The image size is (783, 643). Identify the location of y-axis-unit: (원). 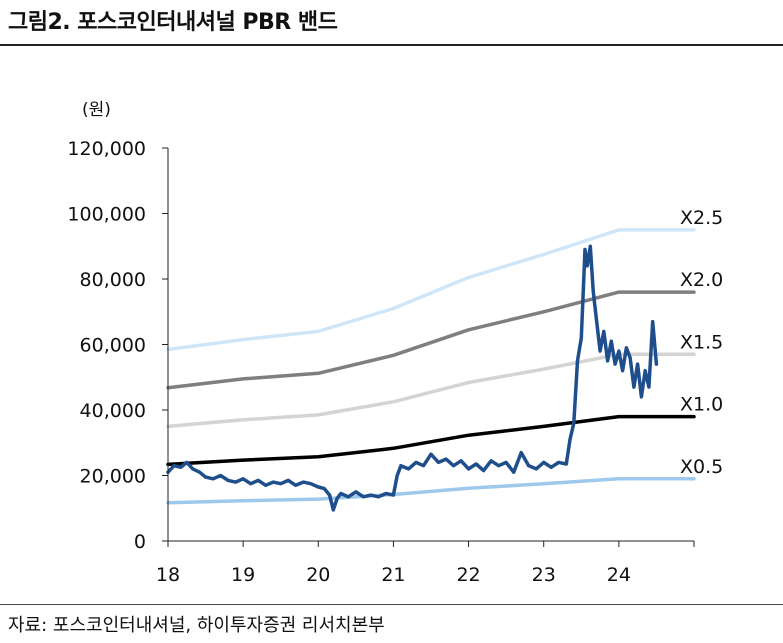
(96, 110).